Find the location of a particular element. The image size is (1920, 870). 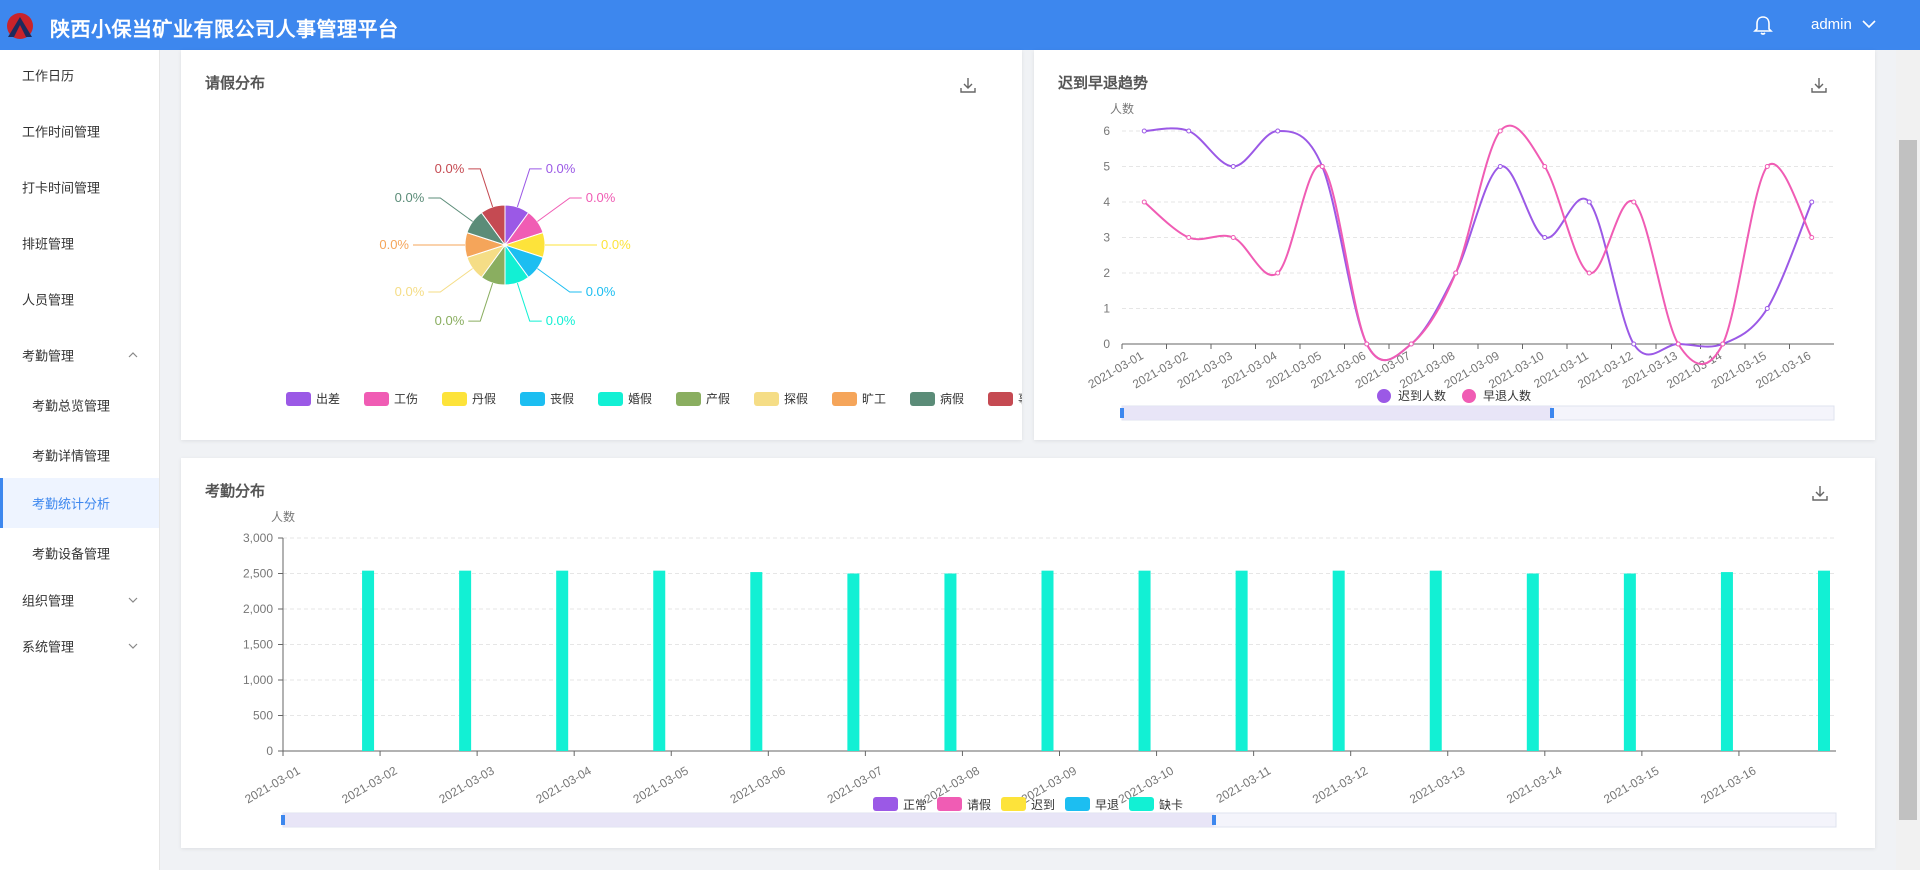

sidebar-item-work-calendar: 工作日历 is located at coordinates (79, 75).